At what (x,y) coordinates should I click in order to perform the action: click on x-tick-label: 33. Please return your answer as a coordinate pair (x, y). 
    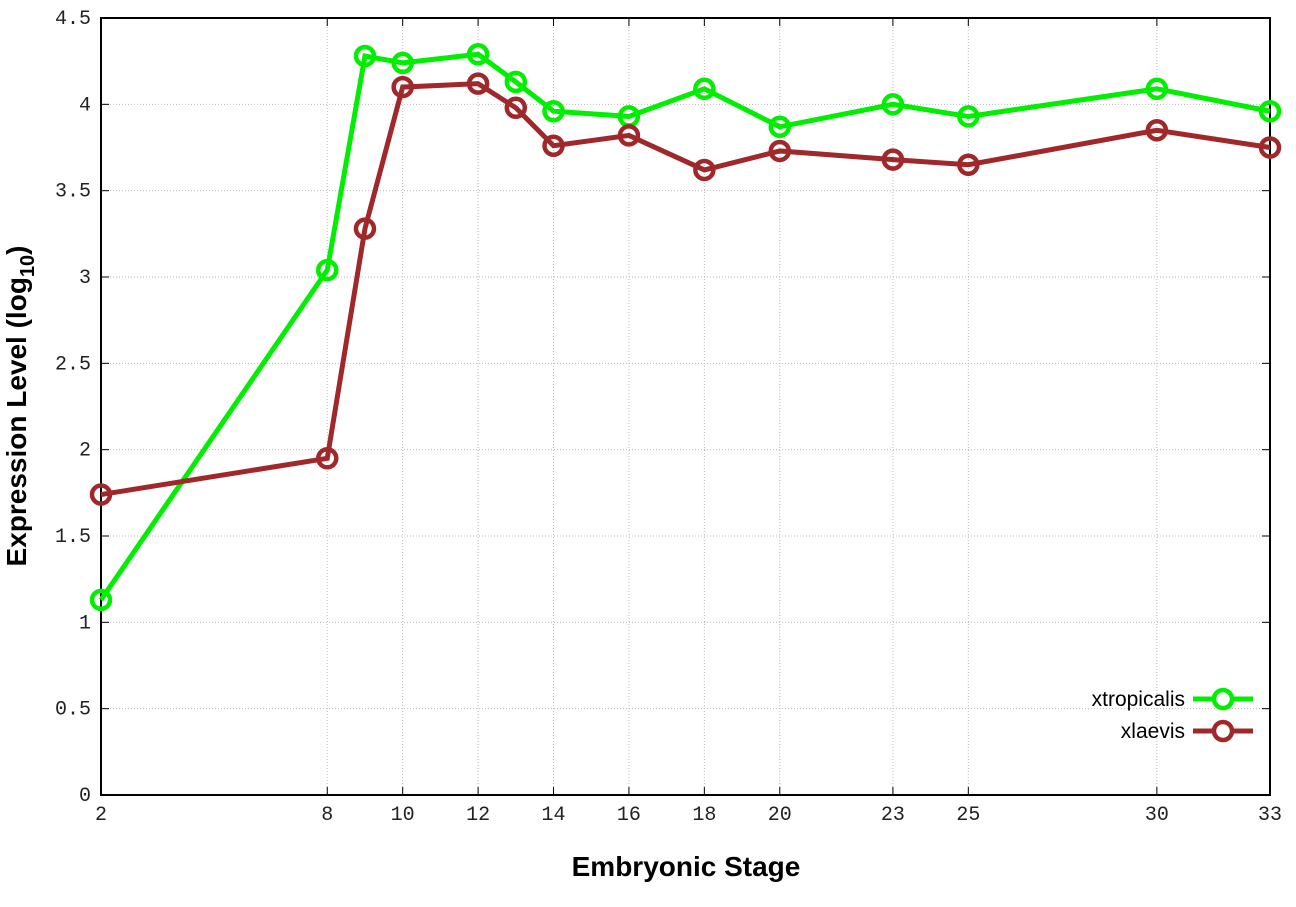
    Looking at the image, I should click on (1270, 815).